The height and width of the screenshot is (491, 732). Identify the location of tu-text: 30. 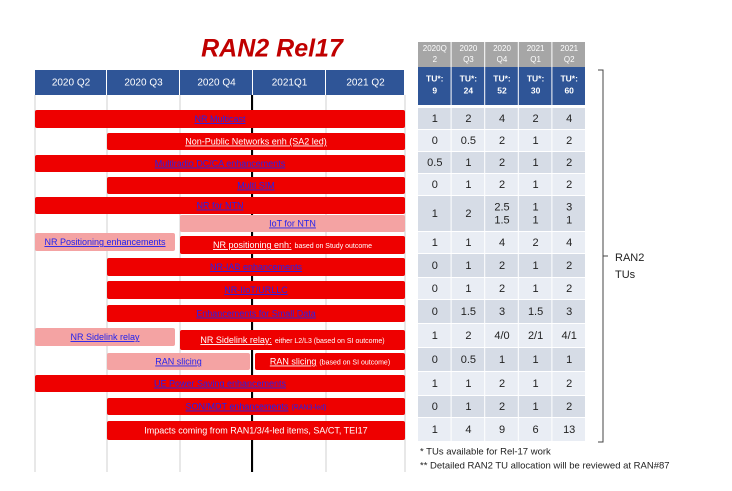
(536, 90).